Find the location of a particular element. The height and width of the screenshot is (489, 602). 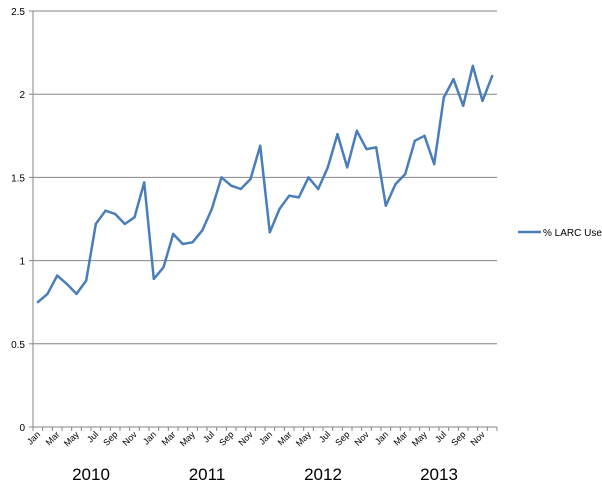

legend-label: % LARC Use is located at coordinates (572, 233).